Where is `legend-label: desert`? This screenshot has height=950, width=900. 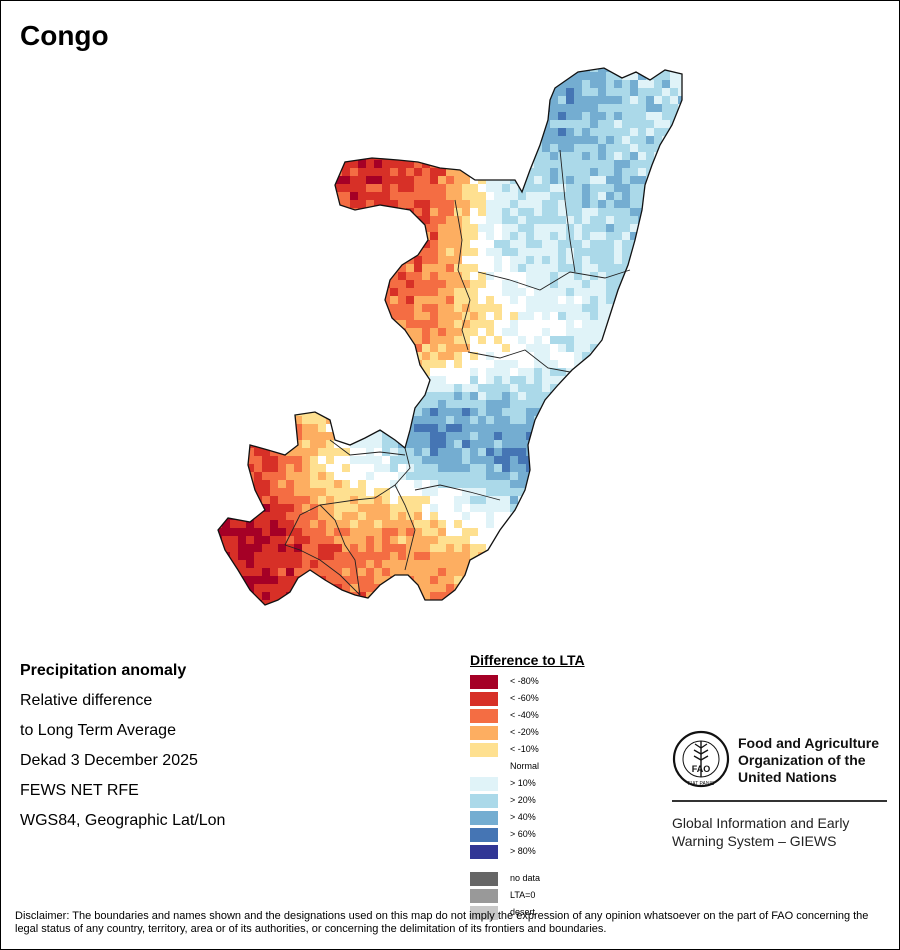
legend-label: desert is located at coordinates (523, 912).